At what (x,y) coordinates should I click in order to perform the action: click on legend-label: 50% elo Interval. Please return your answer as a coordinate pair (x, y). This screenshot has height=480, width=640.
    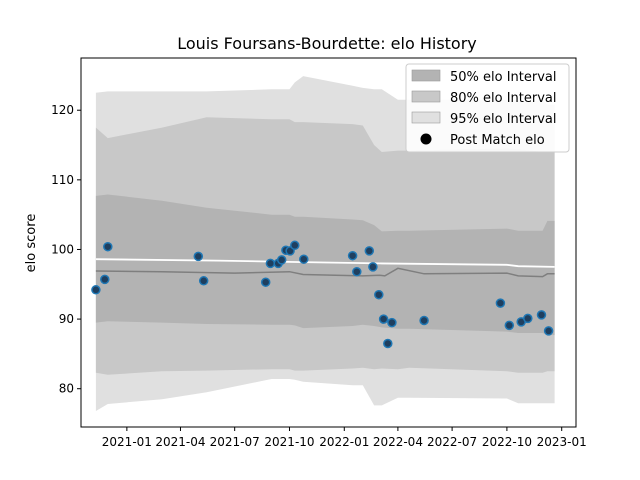
    Looking at the image, I should click on (503, 77).